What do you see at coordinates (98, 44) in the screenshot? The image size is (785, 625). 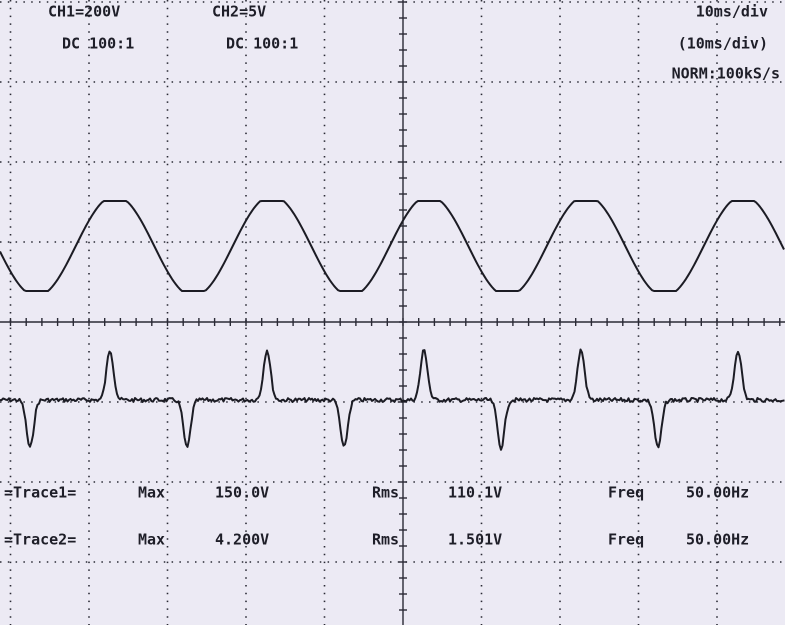 I see `ch1-coupling: DC 100:1` at bounding box center [98, 44].